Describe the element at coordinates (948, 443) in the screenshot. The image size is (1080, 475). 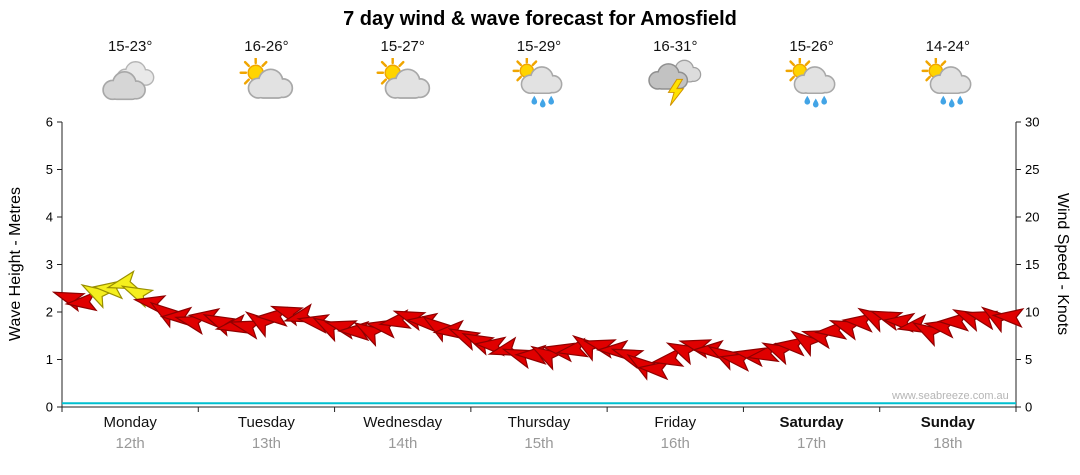
I see `day-date: 18th` at that location.